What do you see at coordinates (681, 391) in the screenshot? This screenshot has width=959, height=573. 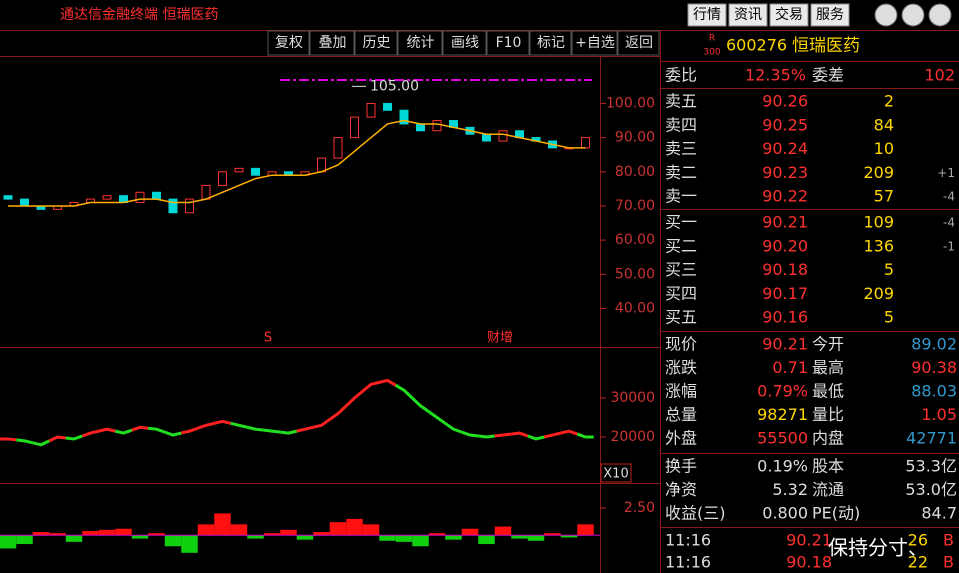 I see `label: 涨幅` at bounding box center [681, 391].